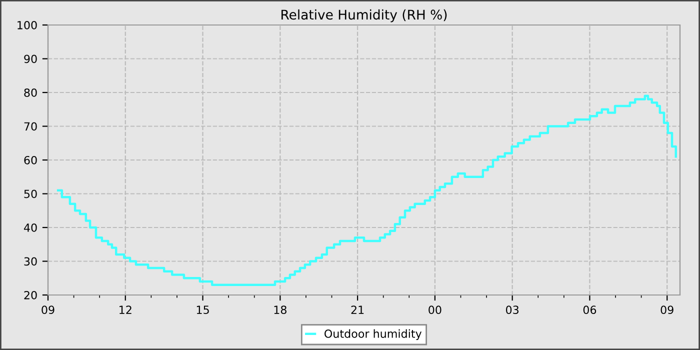  Describe the element at coordinates (357, 310) in the screenshot. I see `x-tick-label: 21` at that location.